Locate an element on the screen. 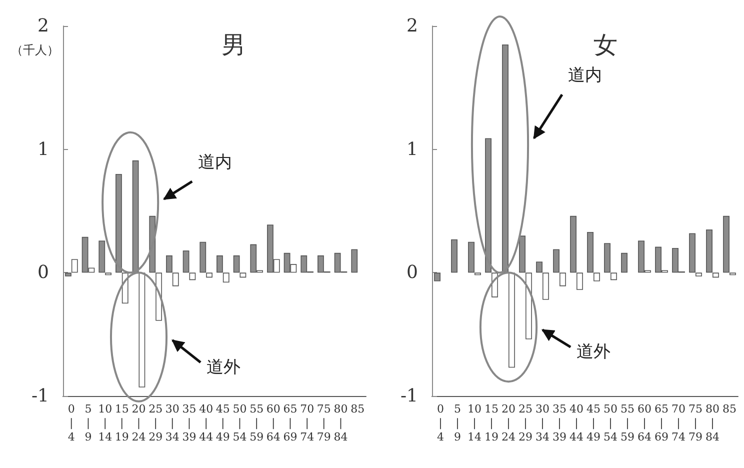 This screenshot has height=468, width=744. chart-title: 女 is located at coordinates (605, 45).